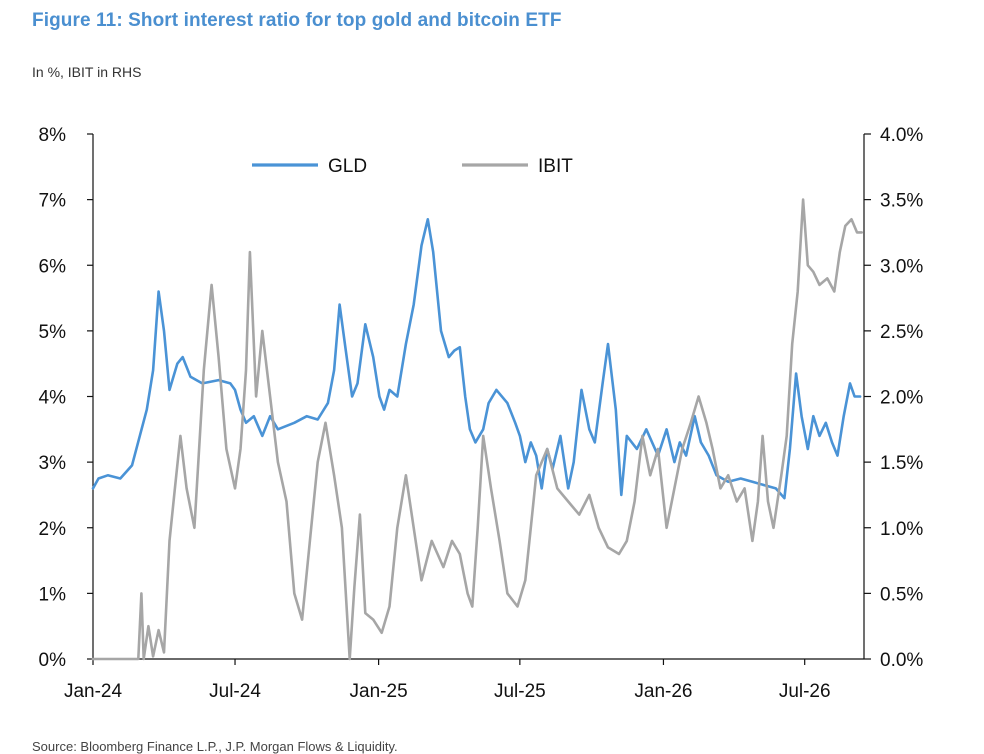 This screenshot has height=754, width=984. I want to click on right-tick-label: 3.5%, so click(901, 201).